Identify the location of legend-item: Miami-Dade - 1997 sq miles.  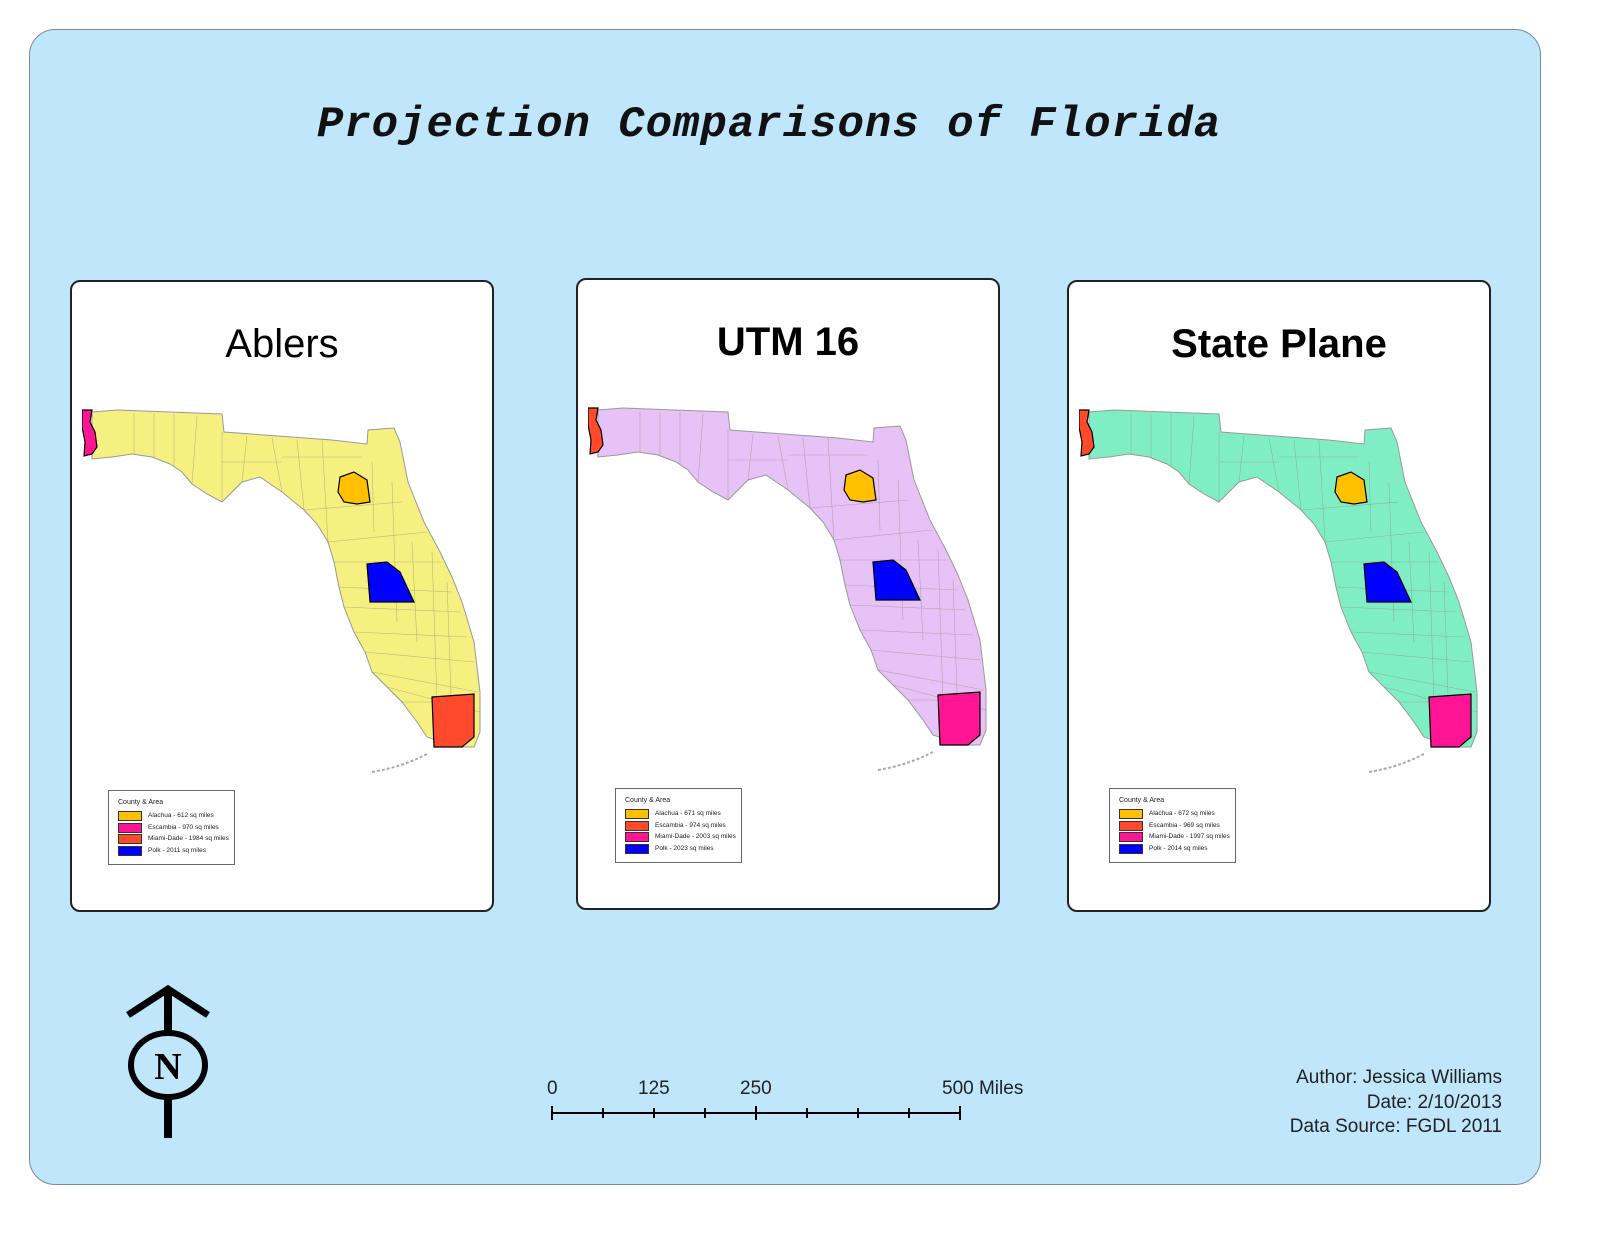
(1174, 836).